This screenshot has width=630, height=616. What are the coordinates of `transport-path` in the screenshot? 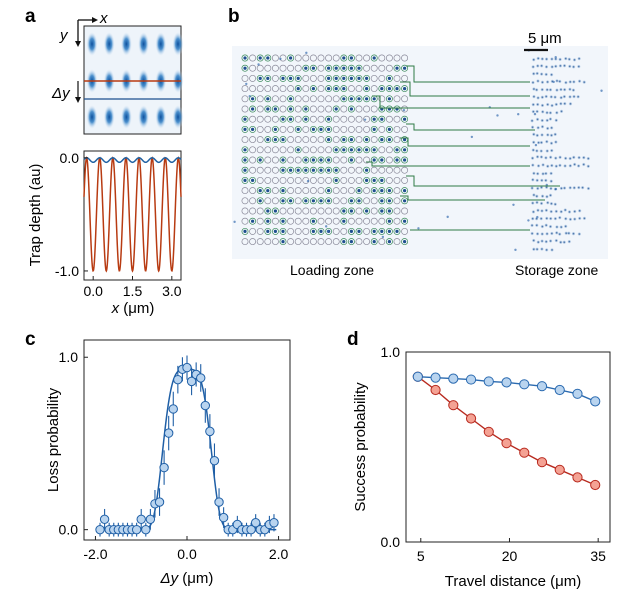 It's located at (470, 127).